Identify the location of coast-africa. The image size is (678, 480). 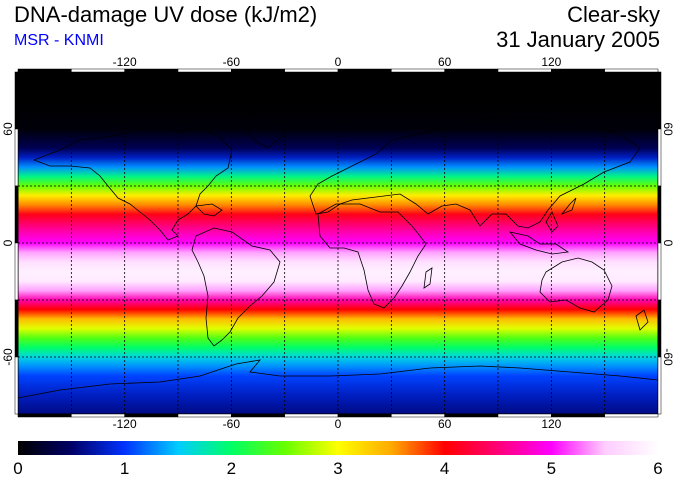
(372, 256).